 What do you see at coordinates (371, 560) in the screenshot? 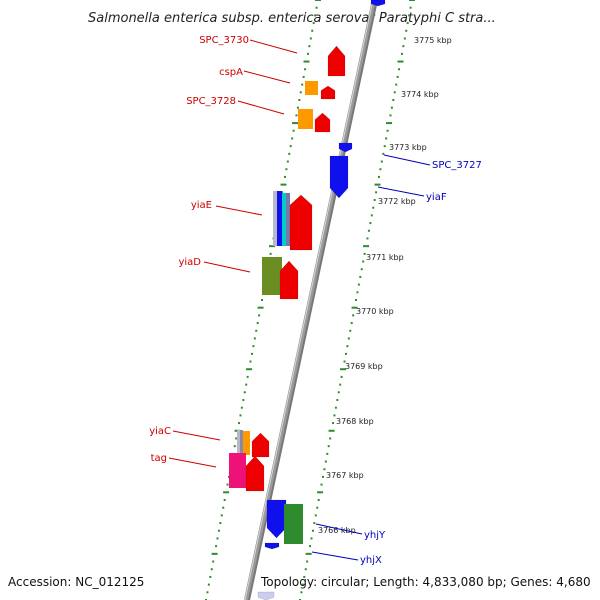
I see `gene-label-yhjx: yhjX` at bounding box center [371, 560].